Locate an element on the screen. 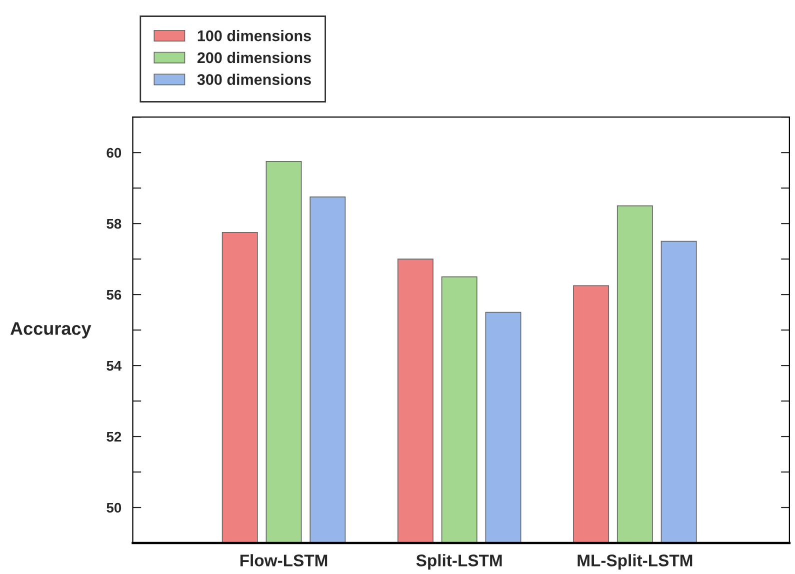  legend-label: 300 dimensions is located at coordinates (254, 80).